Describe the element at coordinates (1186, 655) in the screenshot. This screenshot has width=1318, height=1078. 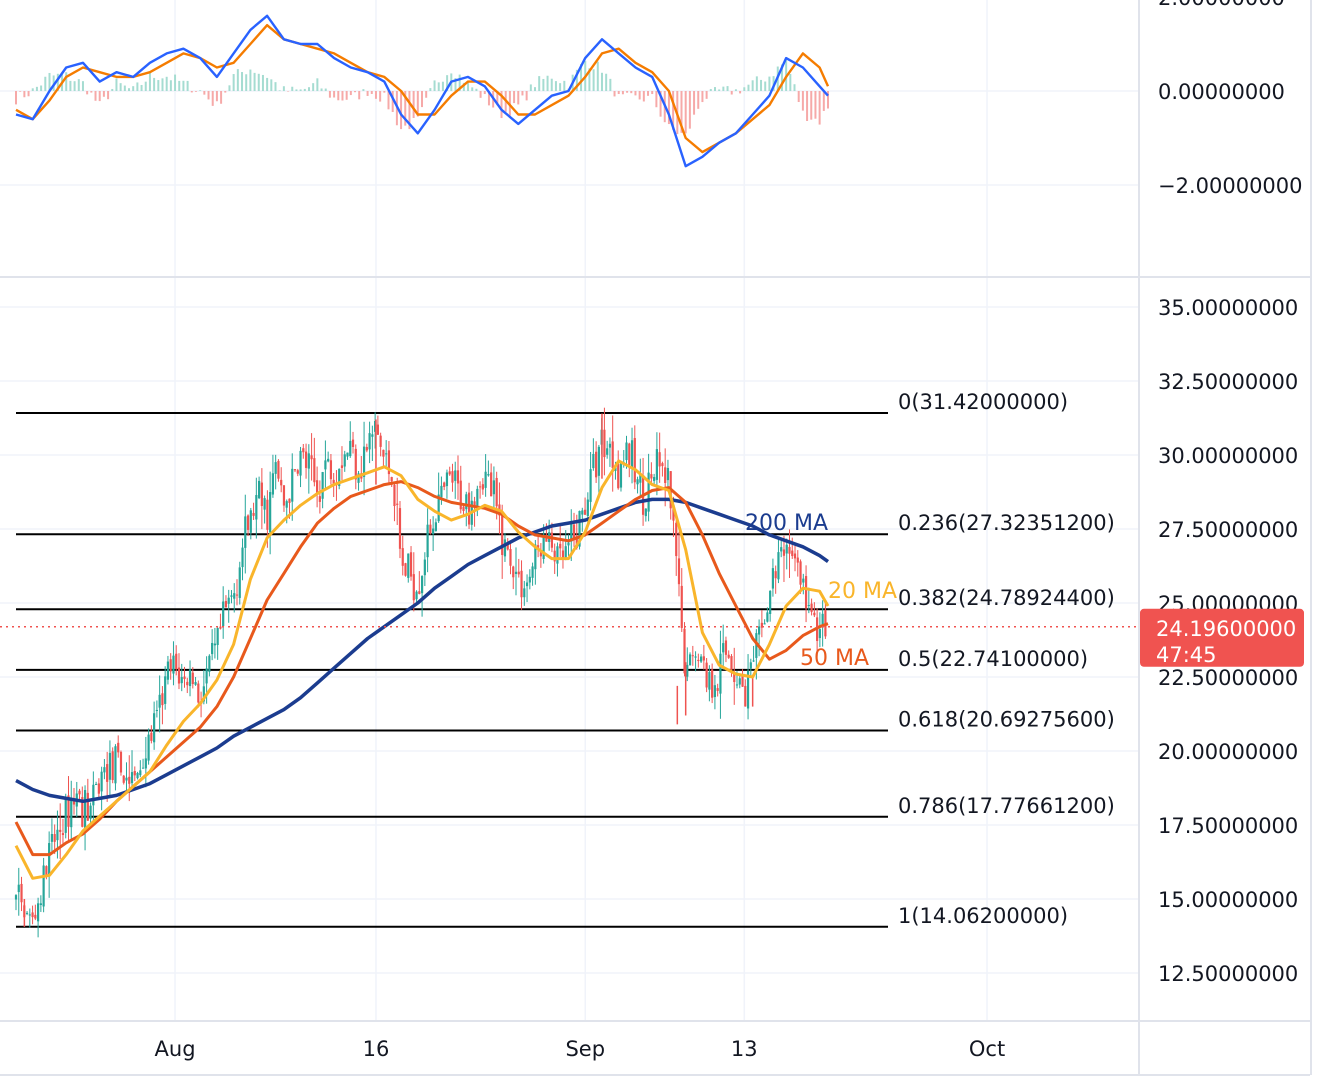
I see `price-countdown: 47:45` at that location.